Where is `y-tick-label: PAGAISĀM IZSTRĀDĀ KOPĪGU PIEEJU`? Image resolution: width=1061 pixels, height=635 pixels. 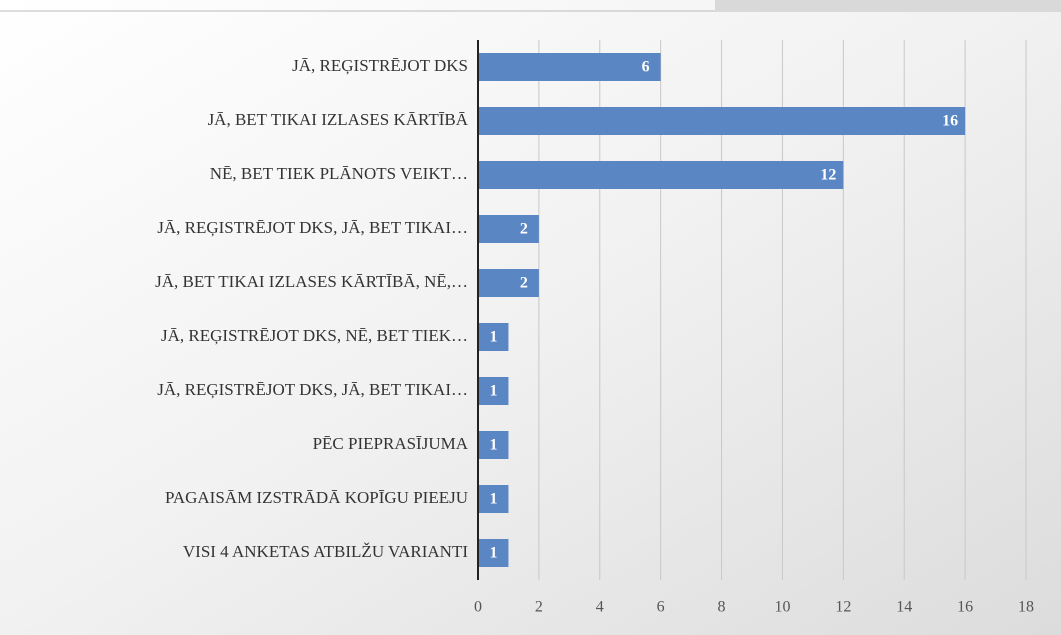
y-tick-label: PAGAISĀM IZSTRĀDĀ KOPĪGU PIEEJU is located at coordinates (316, 497).